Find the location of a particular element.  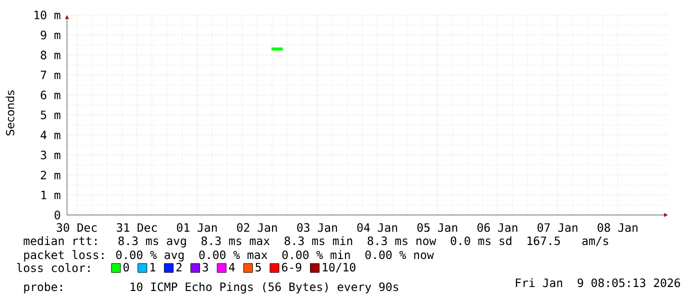

x-tick-label: 06 Jan is located at coordinates (497, 227).